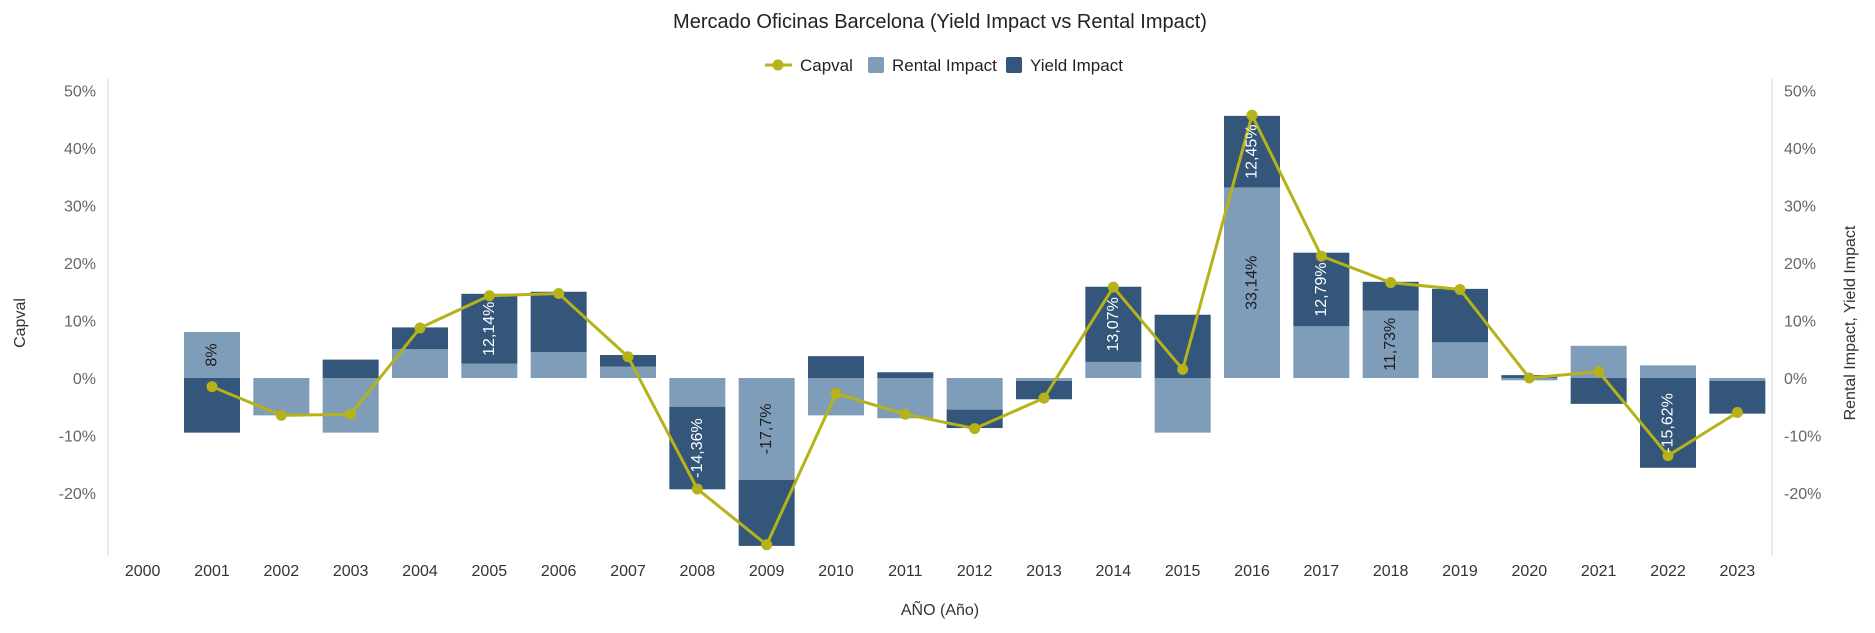 This screenshot has height=633, width=1875. Describe the element at coordinates (80, 92) in the screenshot. I see `y-tick-left: 50%` at that location.